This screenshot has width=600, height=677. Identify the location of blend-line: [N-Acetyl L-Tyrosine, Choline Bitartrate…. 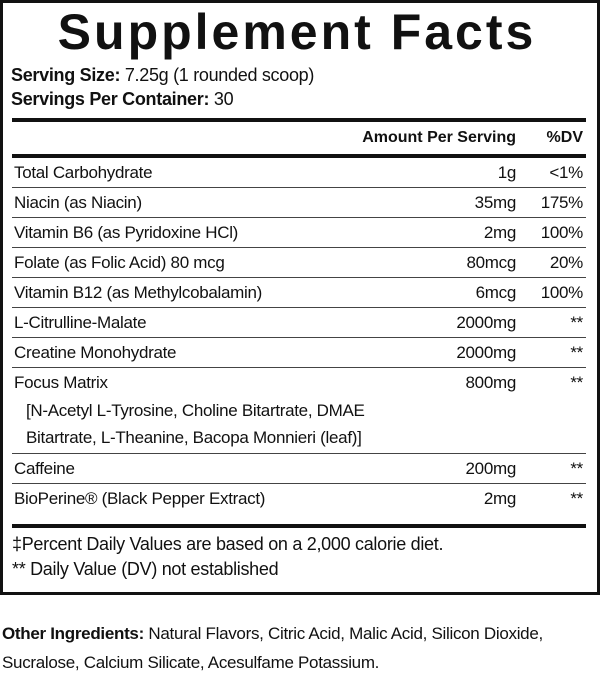
(195, 410).